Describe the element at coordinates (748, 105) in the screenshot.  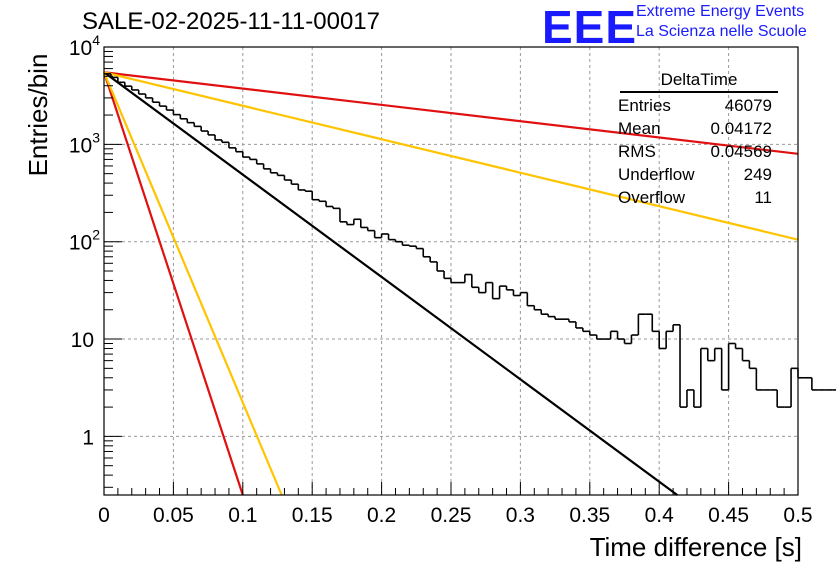
I see `stats-value: 46079` at that location.